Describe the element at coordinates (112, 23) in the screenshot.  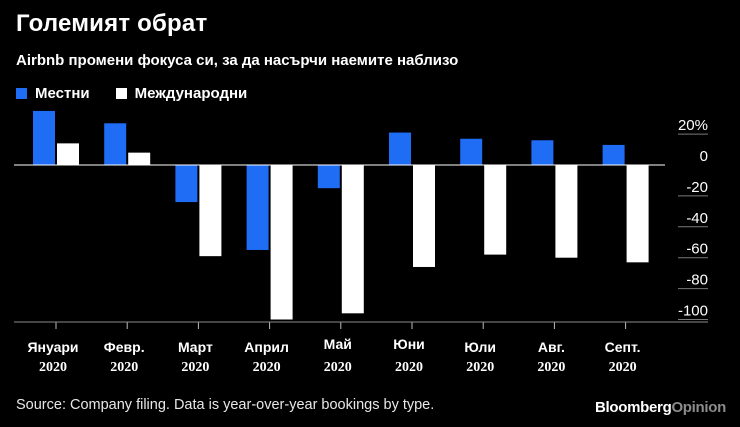
I see `chart-title: Големият обрат` at that location.